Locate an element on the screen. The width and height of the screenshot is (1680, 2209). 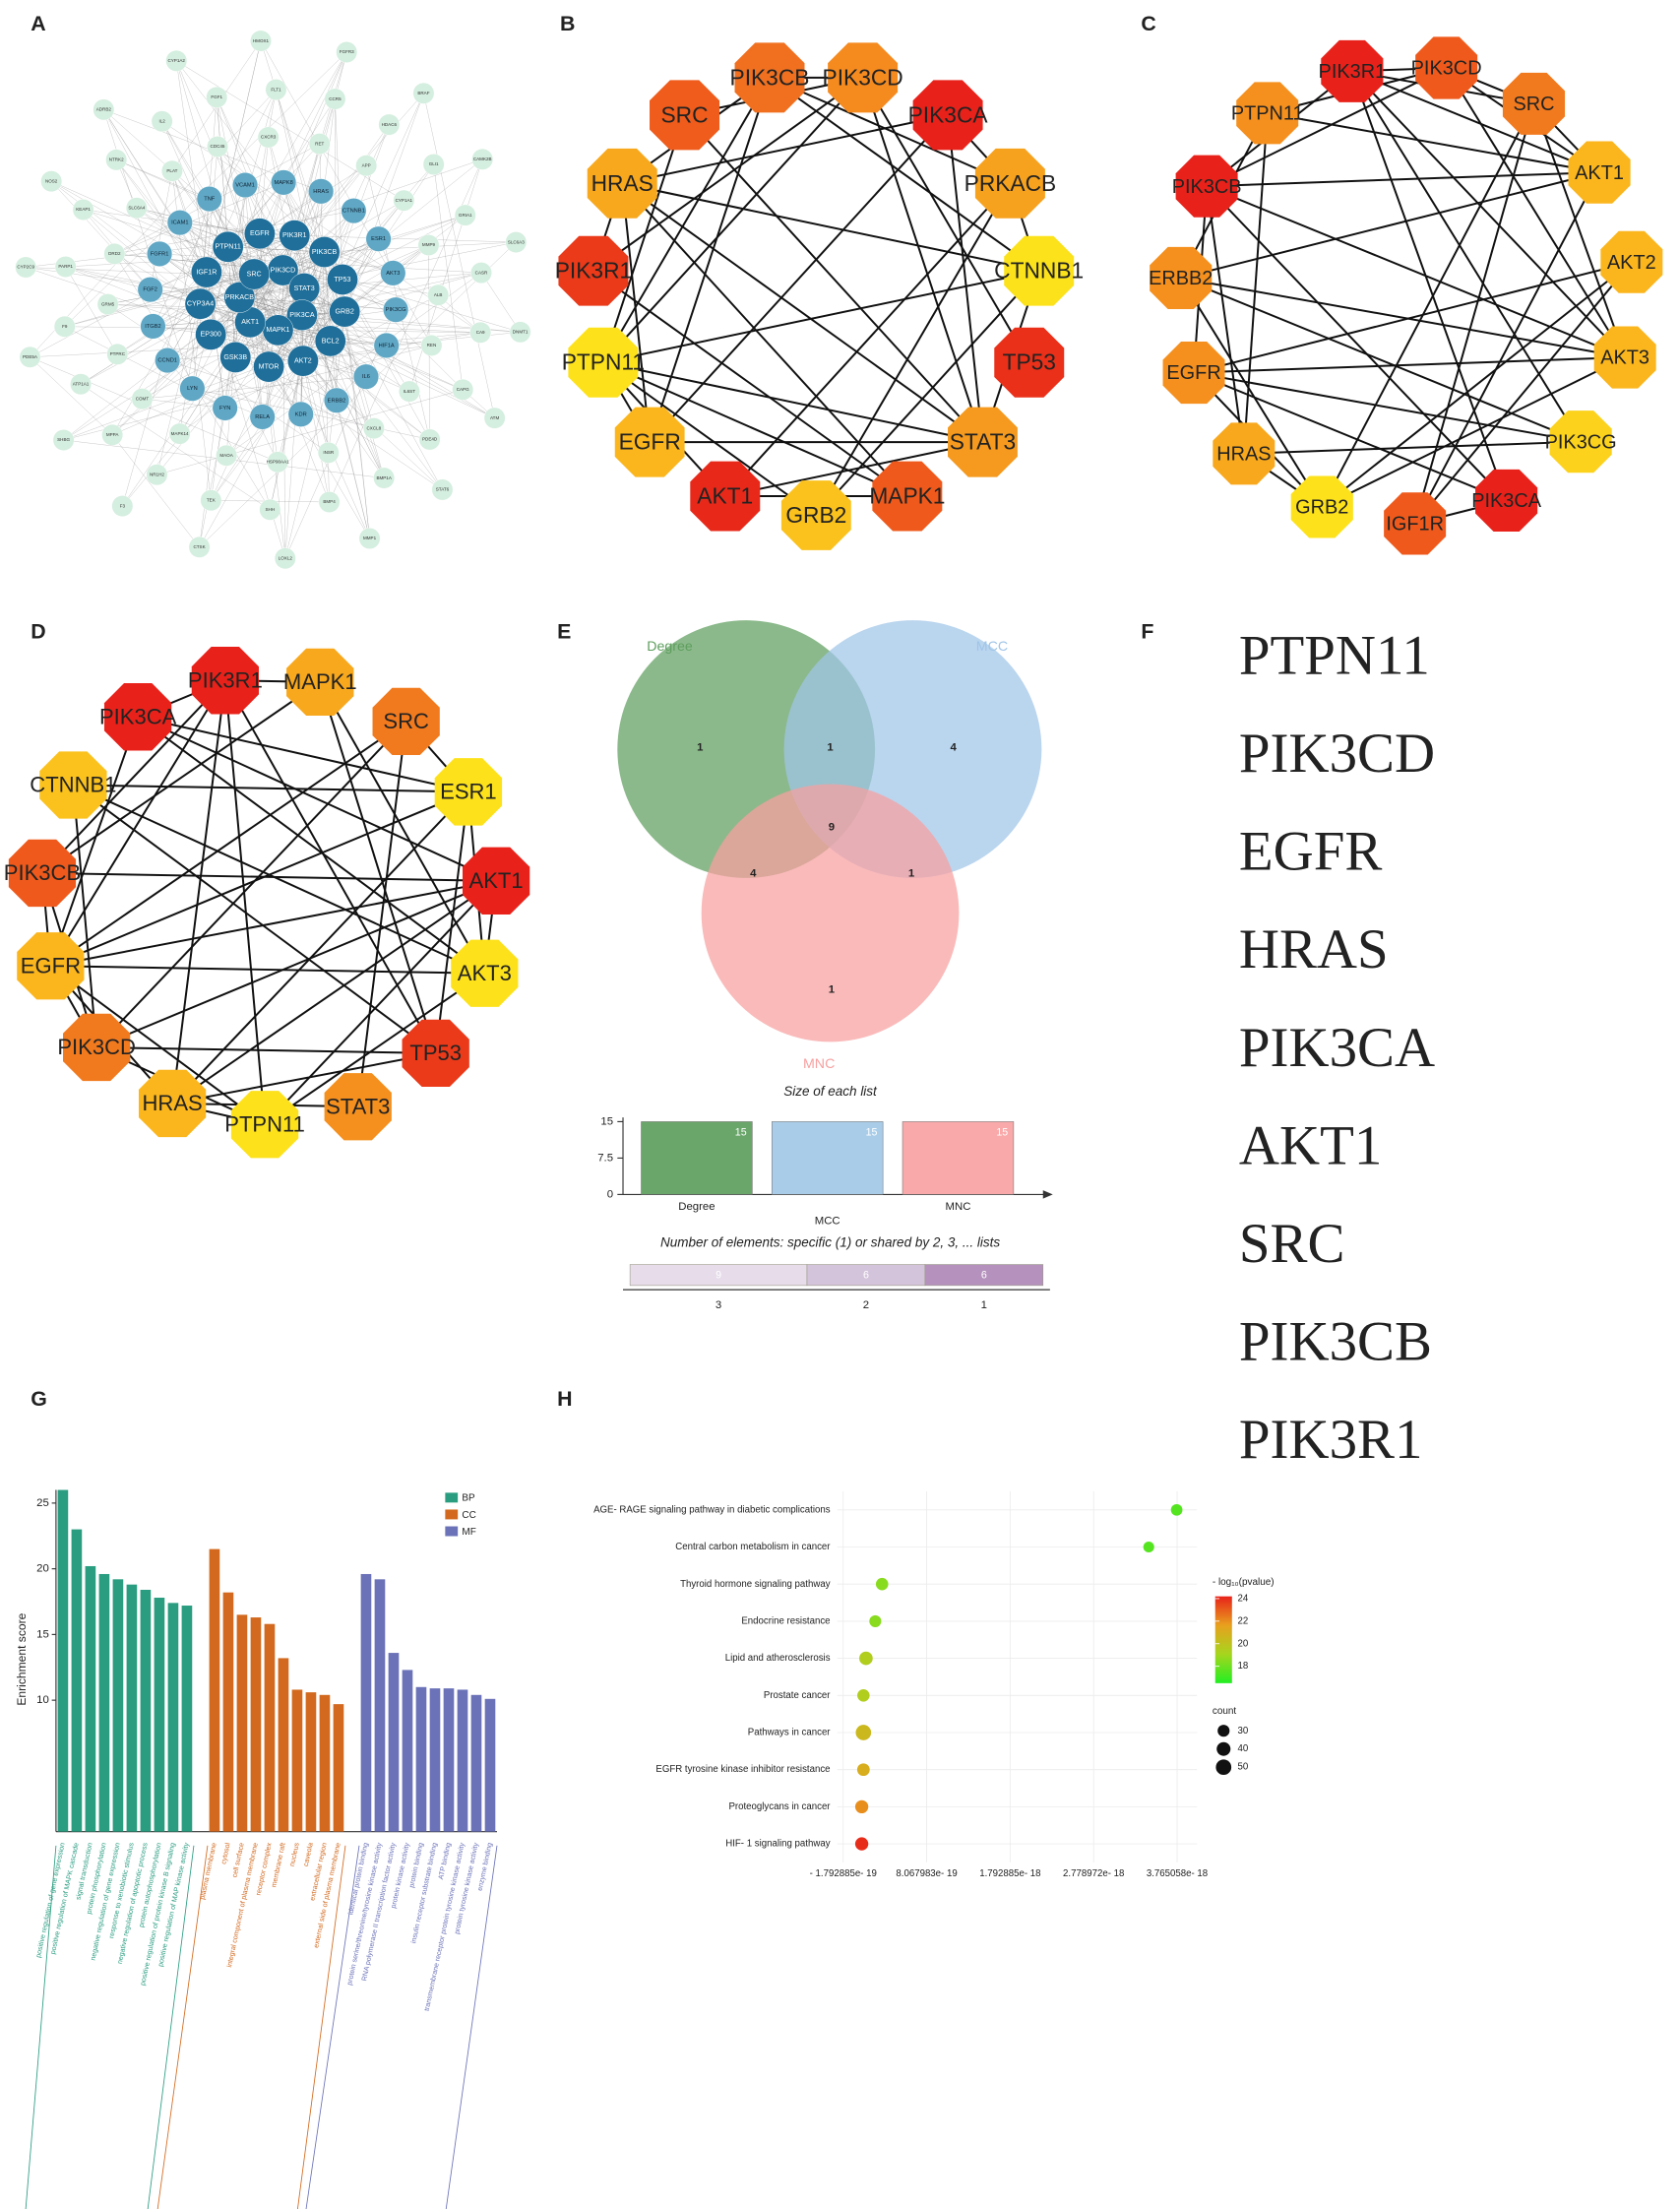
value-label: 15 is located at coordinates (872, 1133).